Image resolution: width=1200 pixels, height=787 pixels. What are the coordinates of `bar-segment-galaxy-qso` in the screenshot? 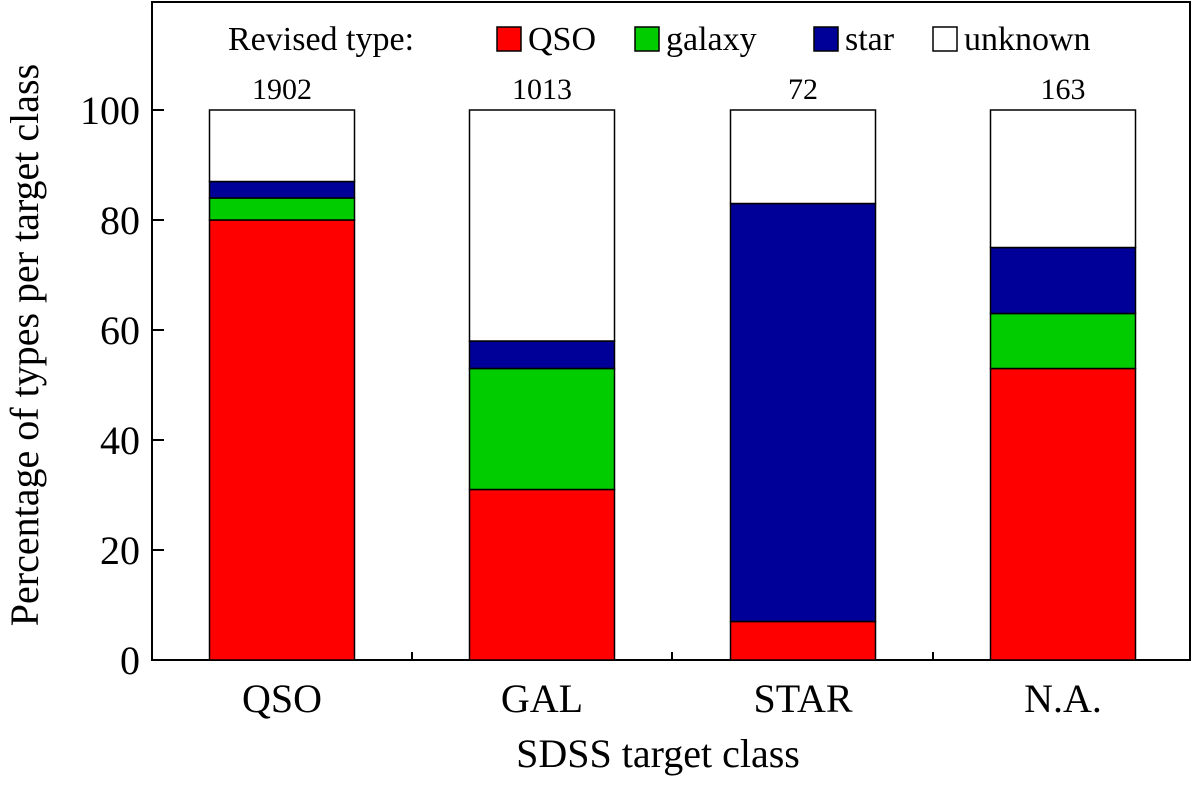 It's located at (282, 209).